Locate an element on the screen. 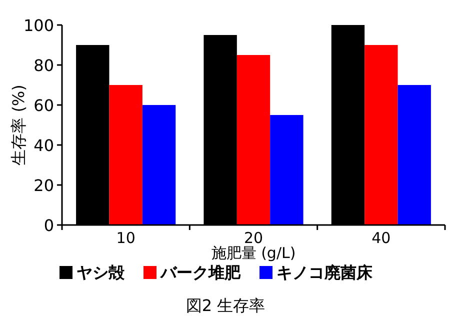  y-tick-label: 80 is located at coordinates (44, 65).